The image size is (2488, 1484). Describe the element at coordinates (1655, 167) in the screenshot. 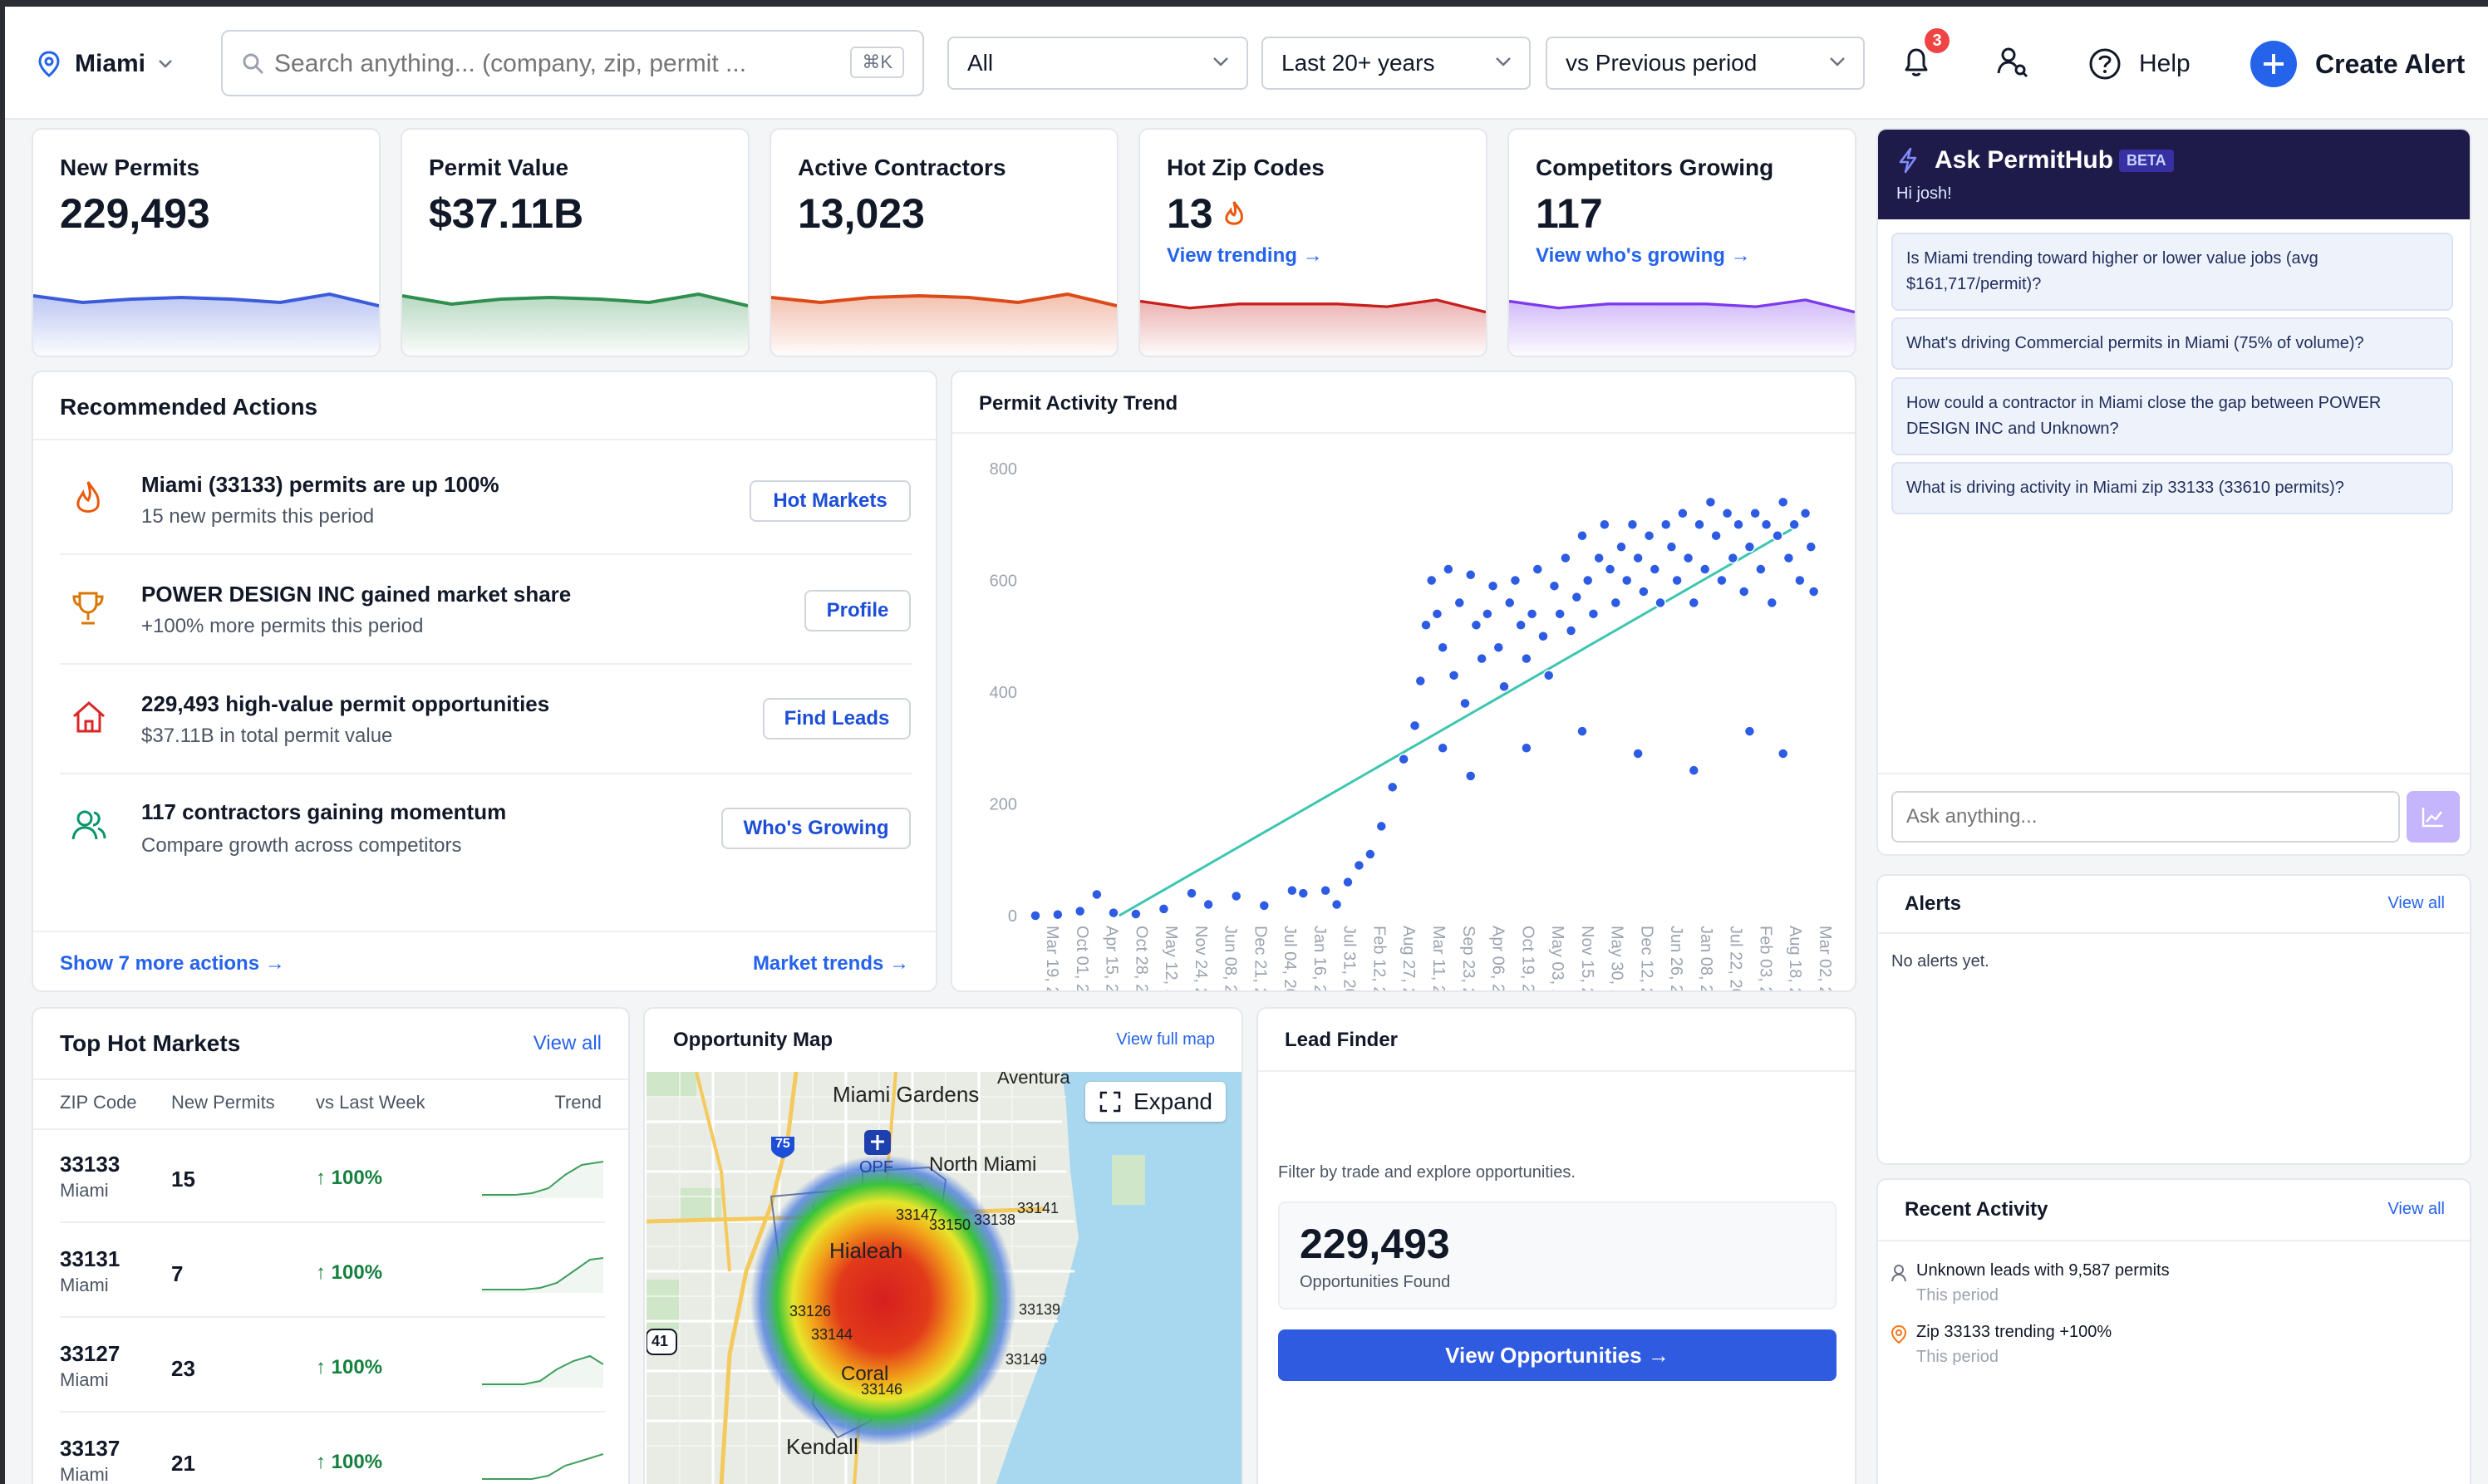

I see `kpi-title: Competitors Growing` at that location.